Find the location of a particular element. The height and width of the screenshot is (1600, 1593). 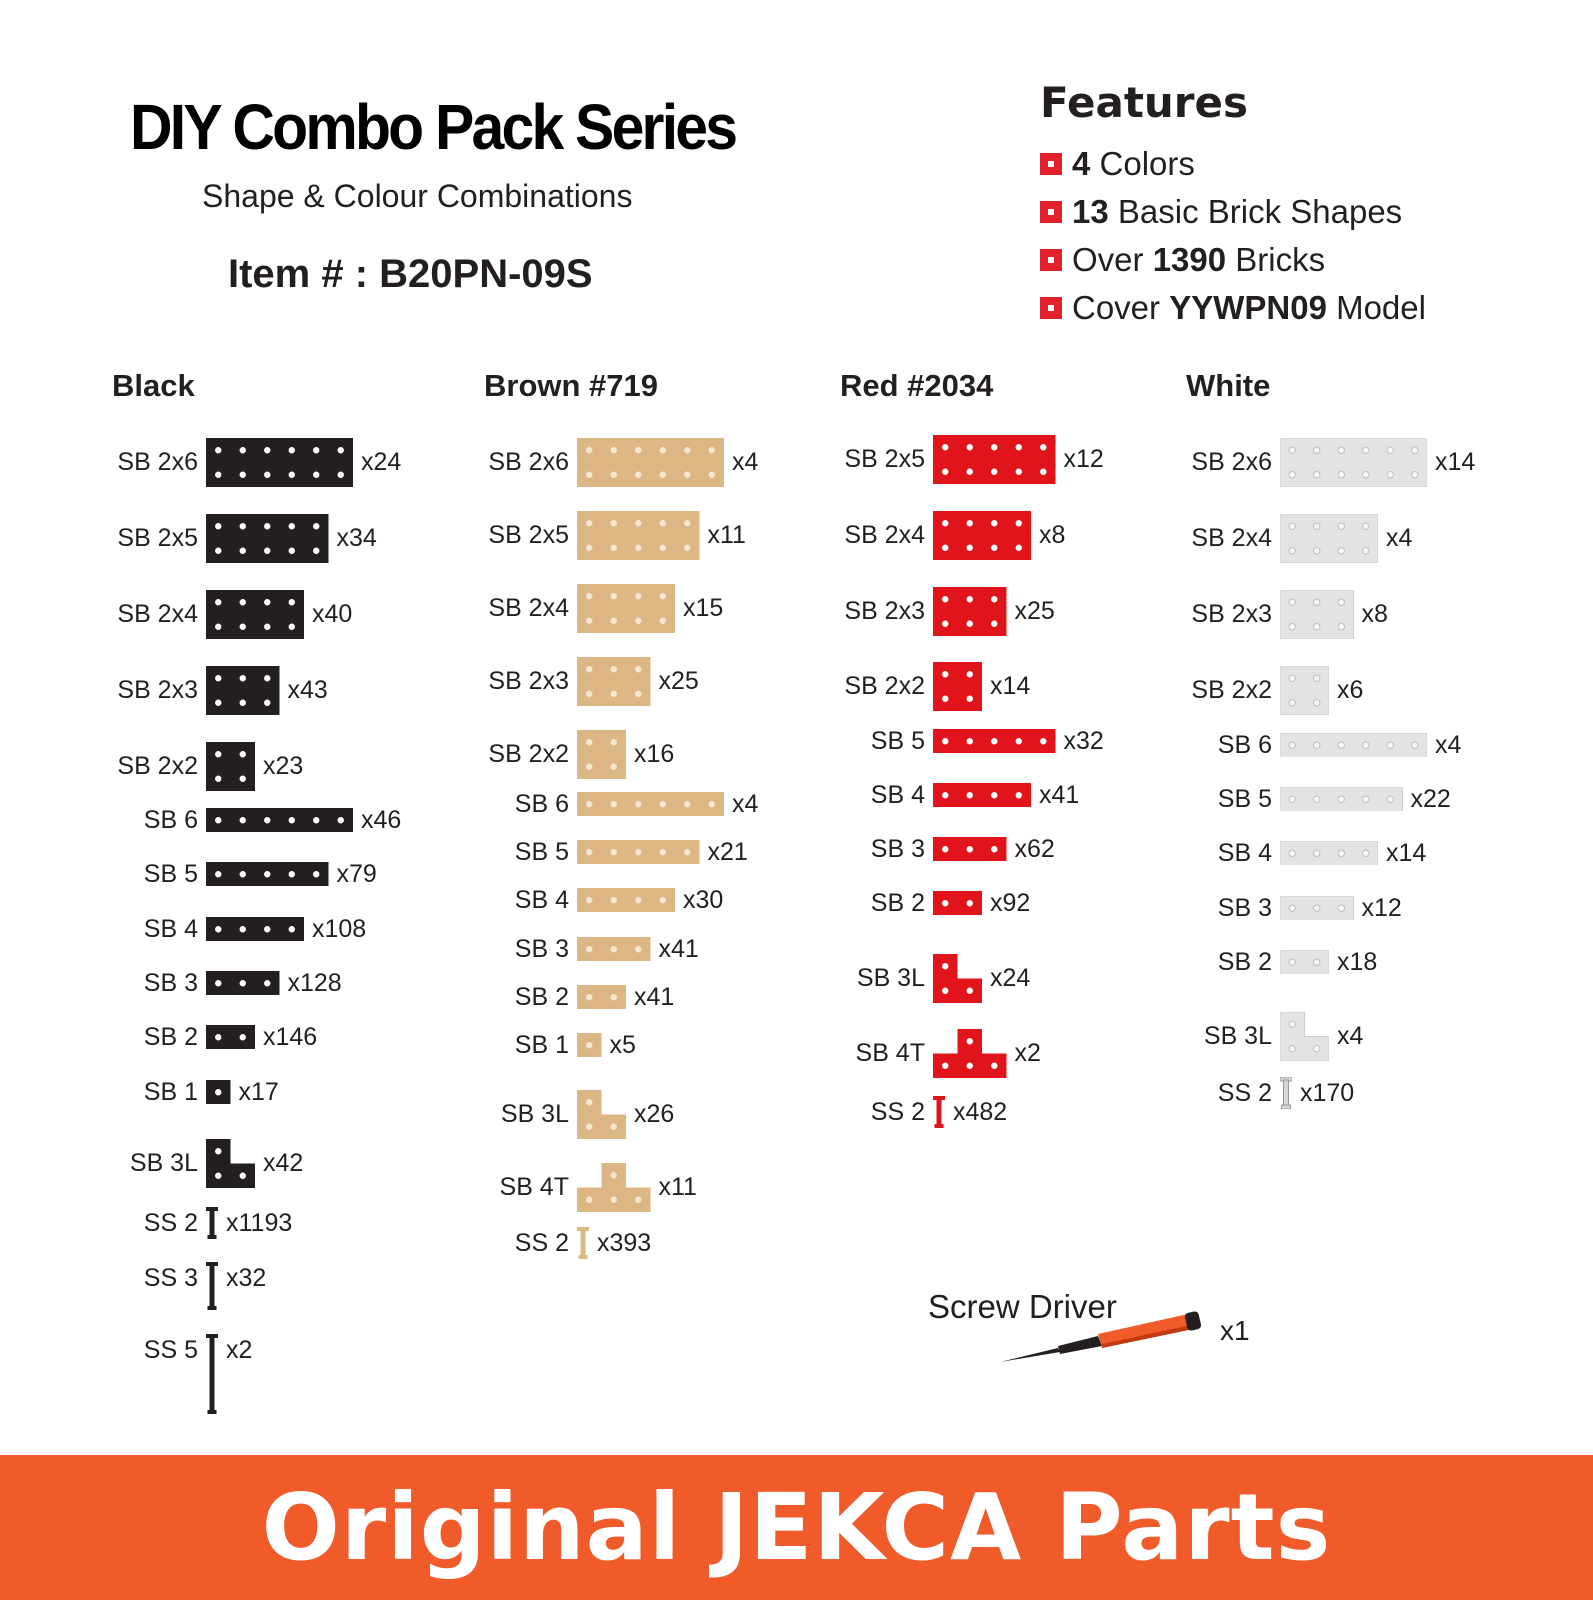

part-quantity: x23 is located at coordinates (283, 766).